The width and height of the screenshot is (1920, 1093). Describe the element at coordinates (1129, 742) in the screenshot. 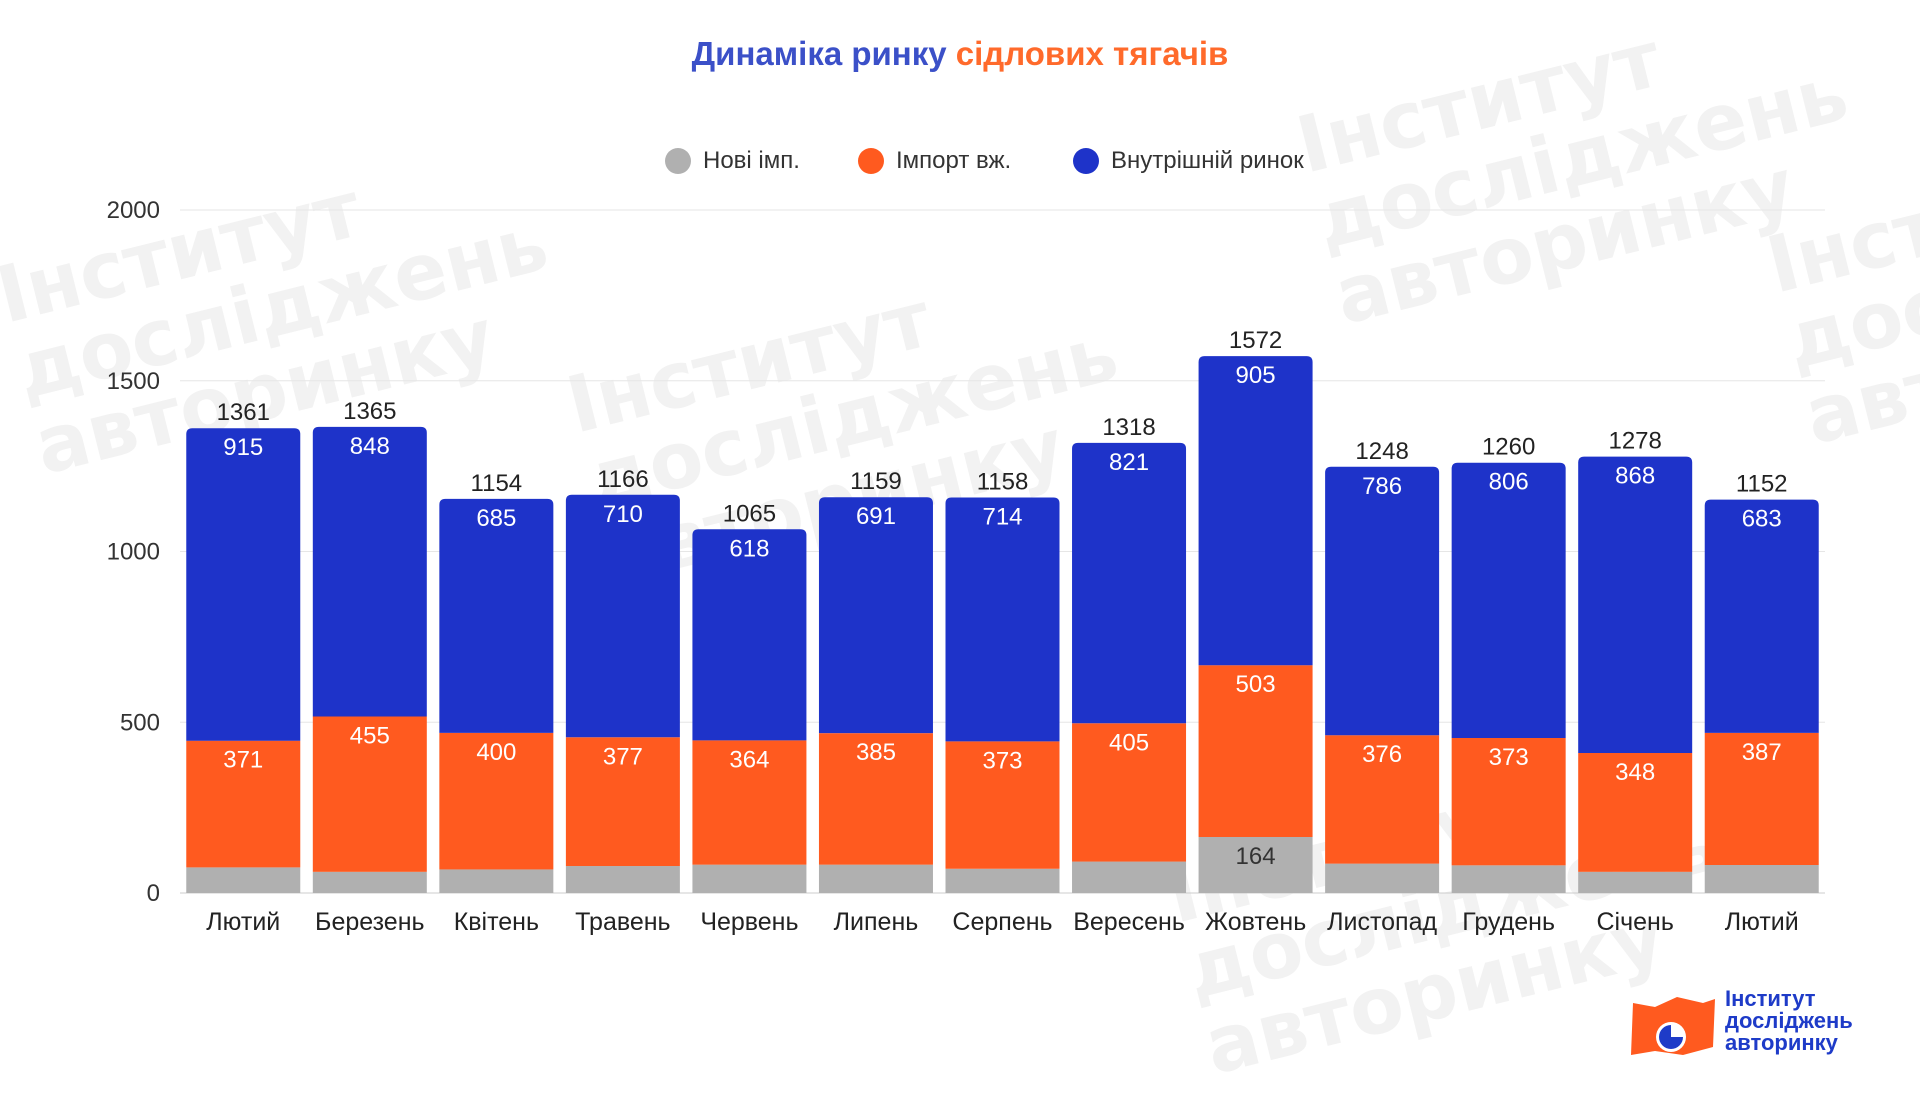

I see `data-label: 405` at that location.